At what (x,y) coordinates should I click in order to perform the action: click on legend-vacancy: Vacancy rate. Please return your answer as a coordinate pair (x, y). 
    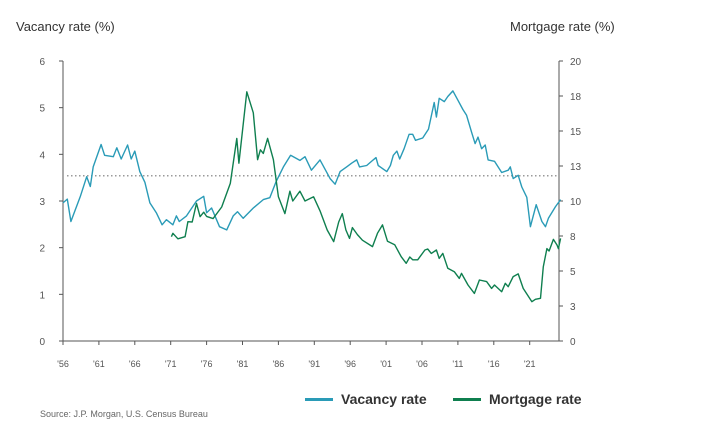
    Looking at the image, I should click on (366, 399).